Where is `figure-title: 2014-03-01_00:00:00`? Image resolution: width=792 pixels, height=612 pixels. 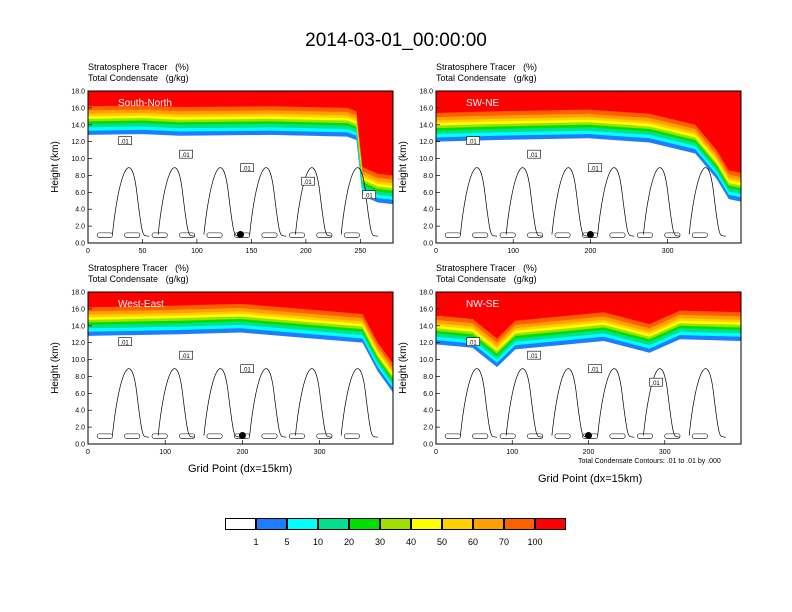
figure-title: 2014-03-01_00:00:00 is located at coordinates (396, 40).